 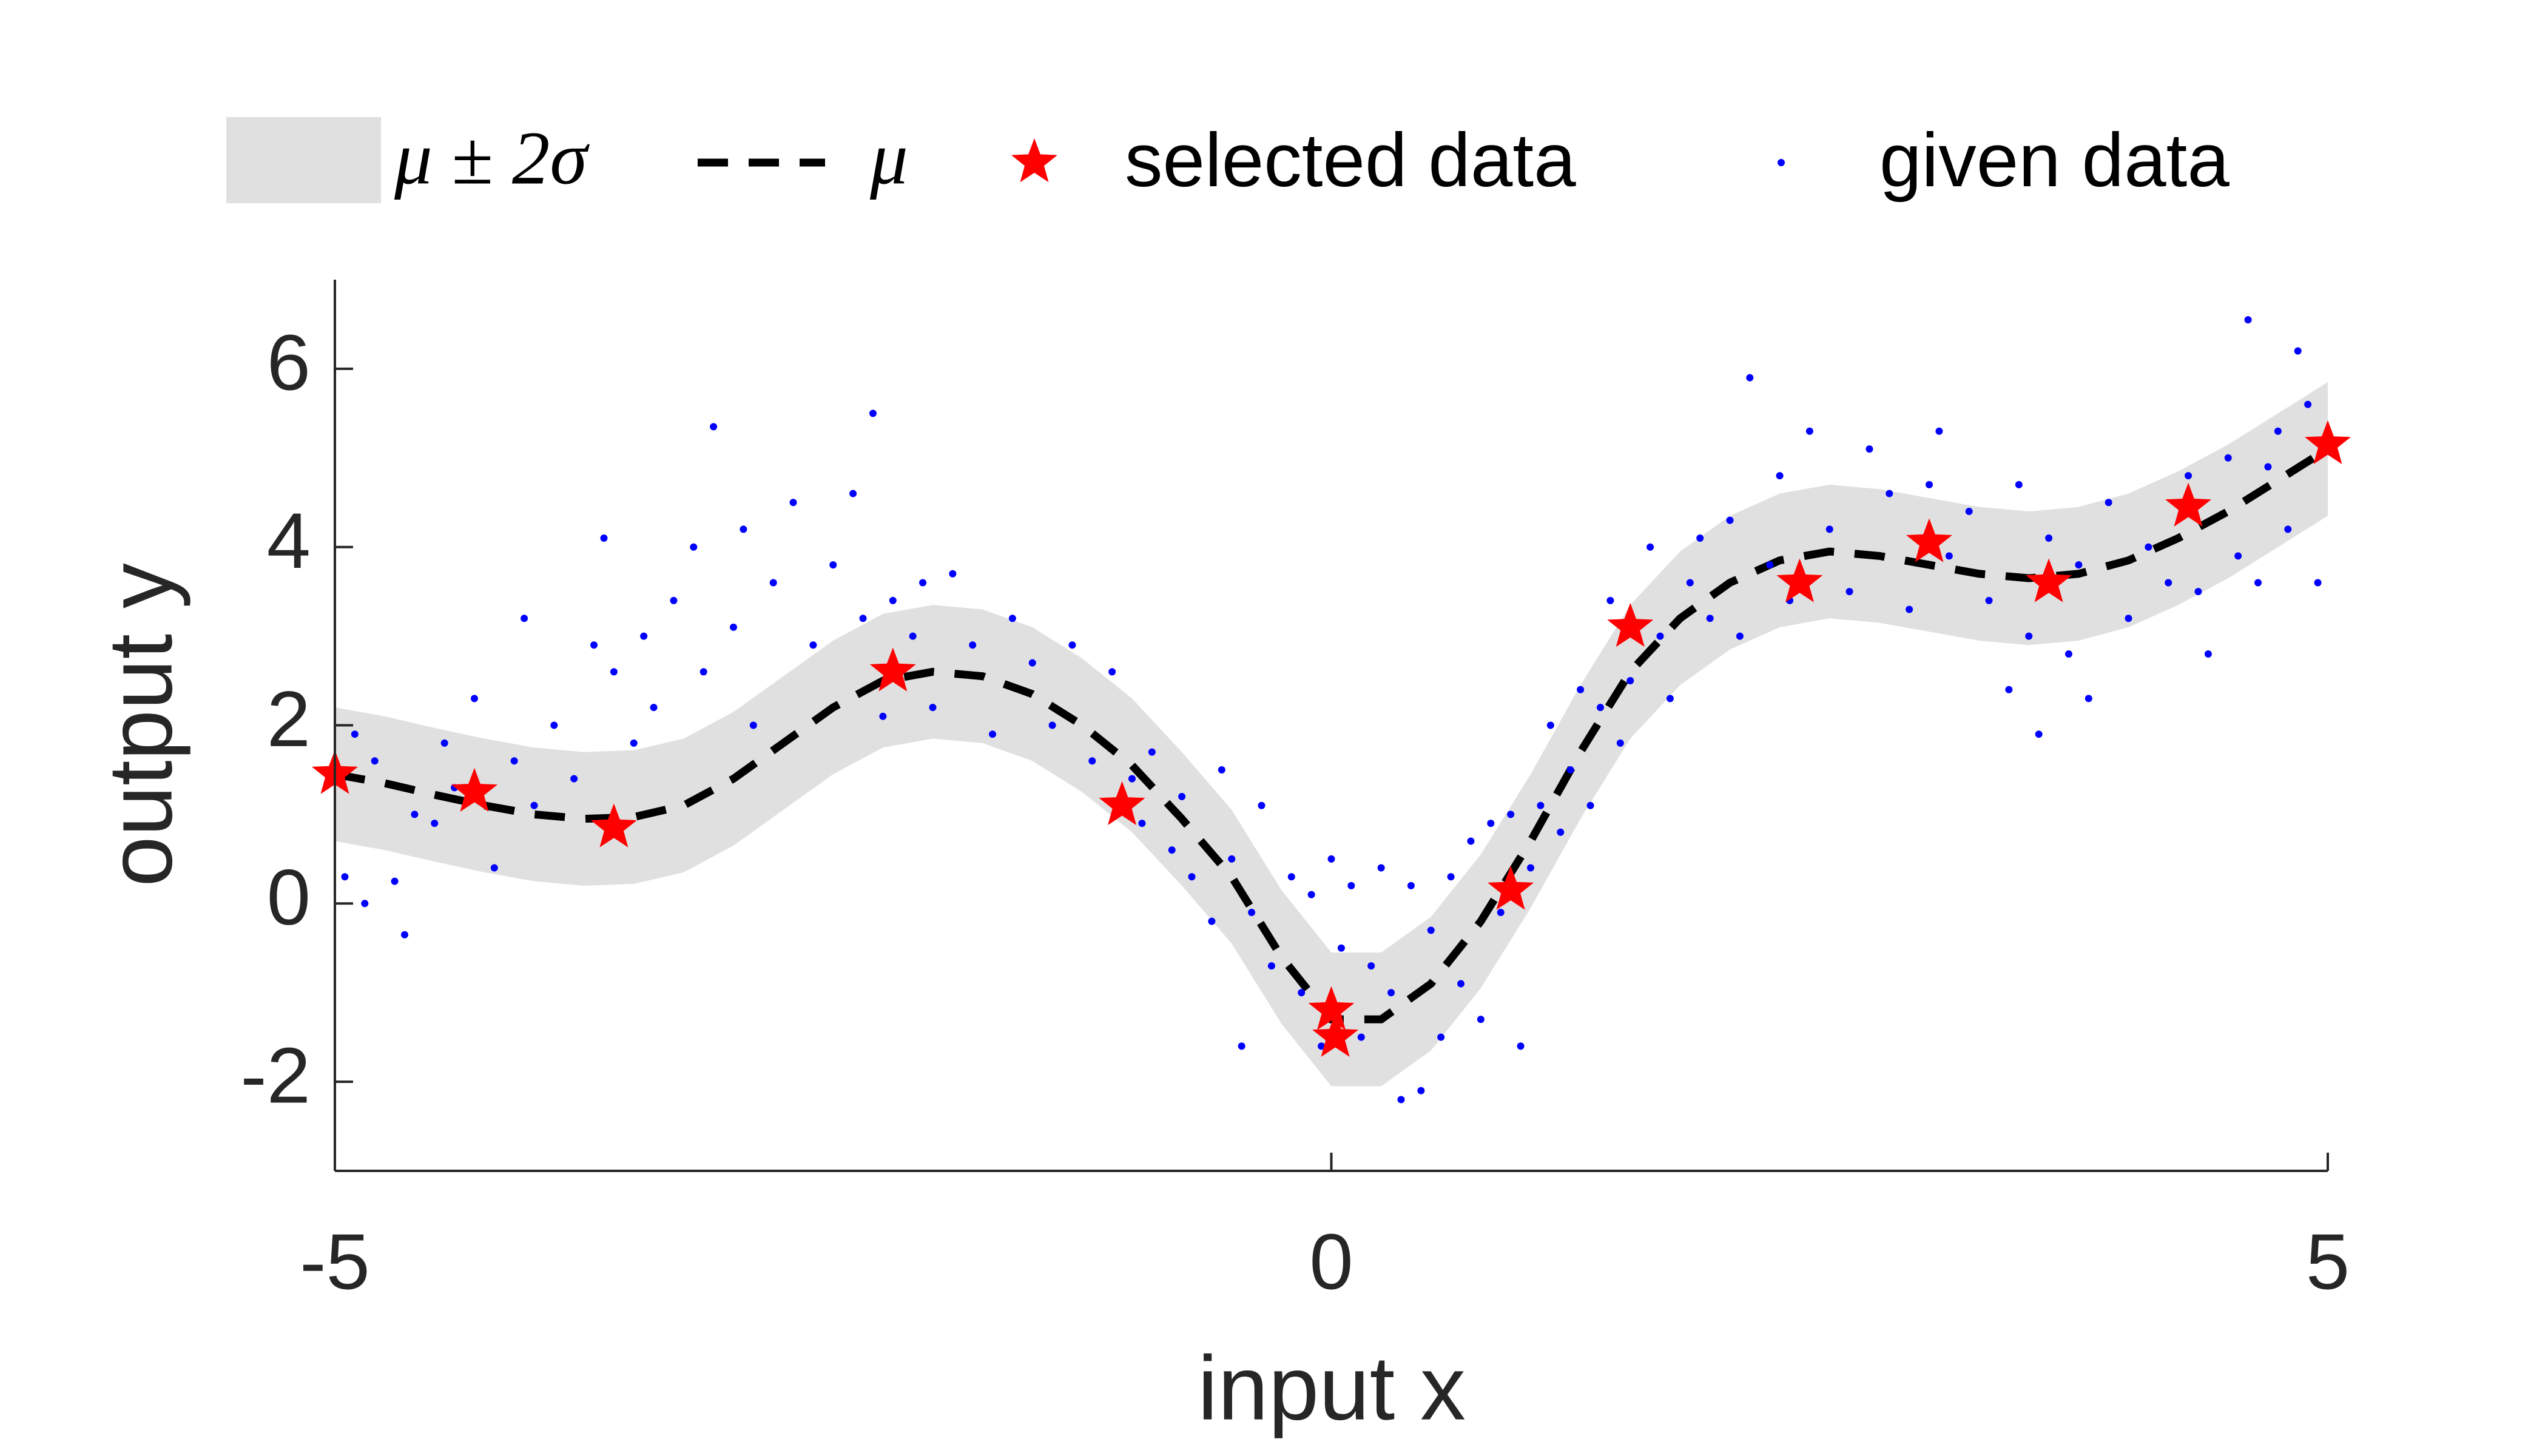 I want to click on y-tick-label: 0, so click(x=289, y=897).